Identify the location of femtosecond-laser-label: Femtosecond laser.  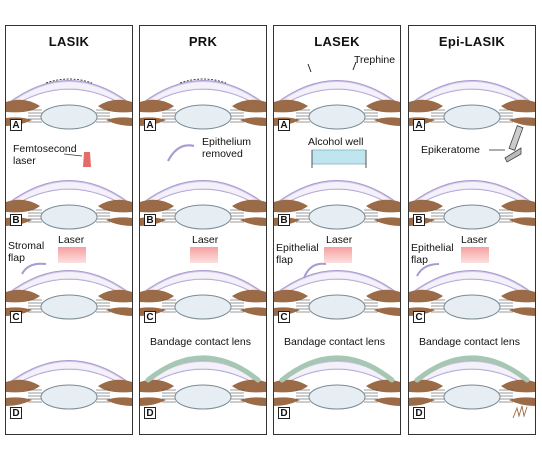
(45, 155).